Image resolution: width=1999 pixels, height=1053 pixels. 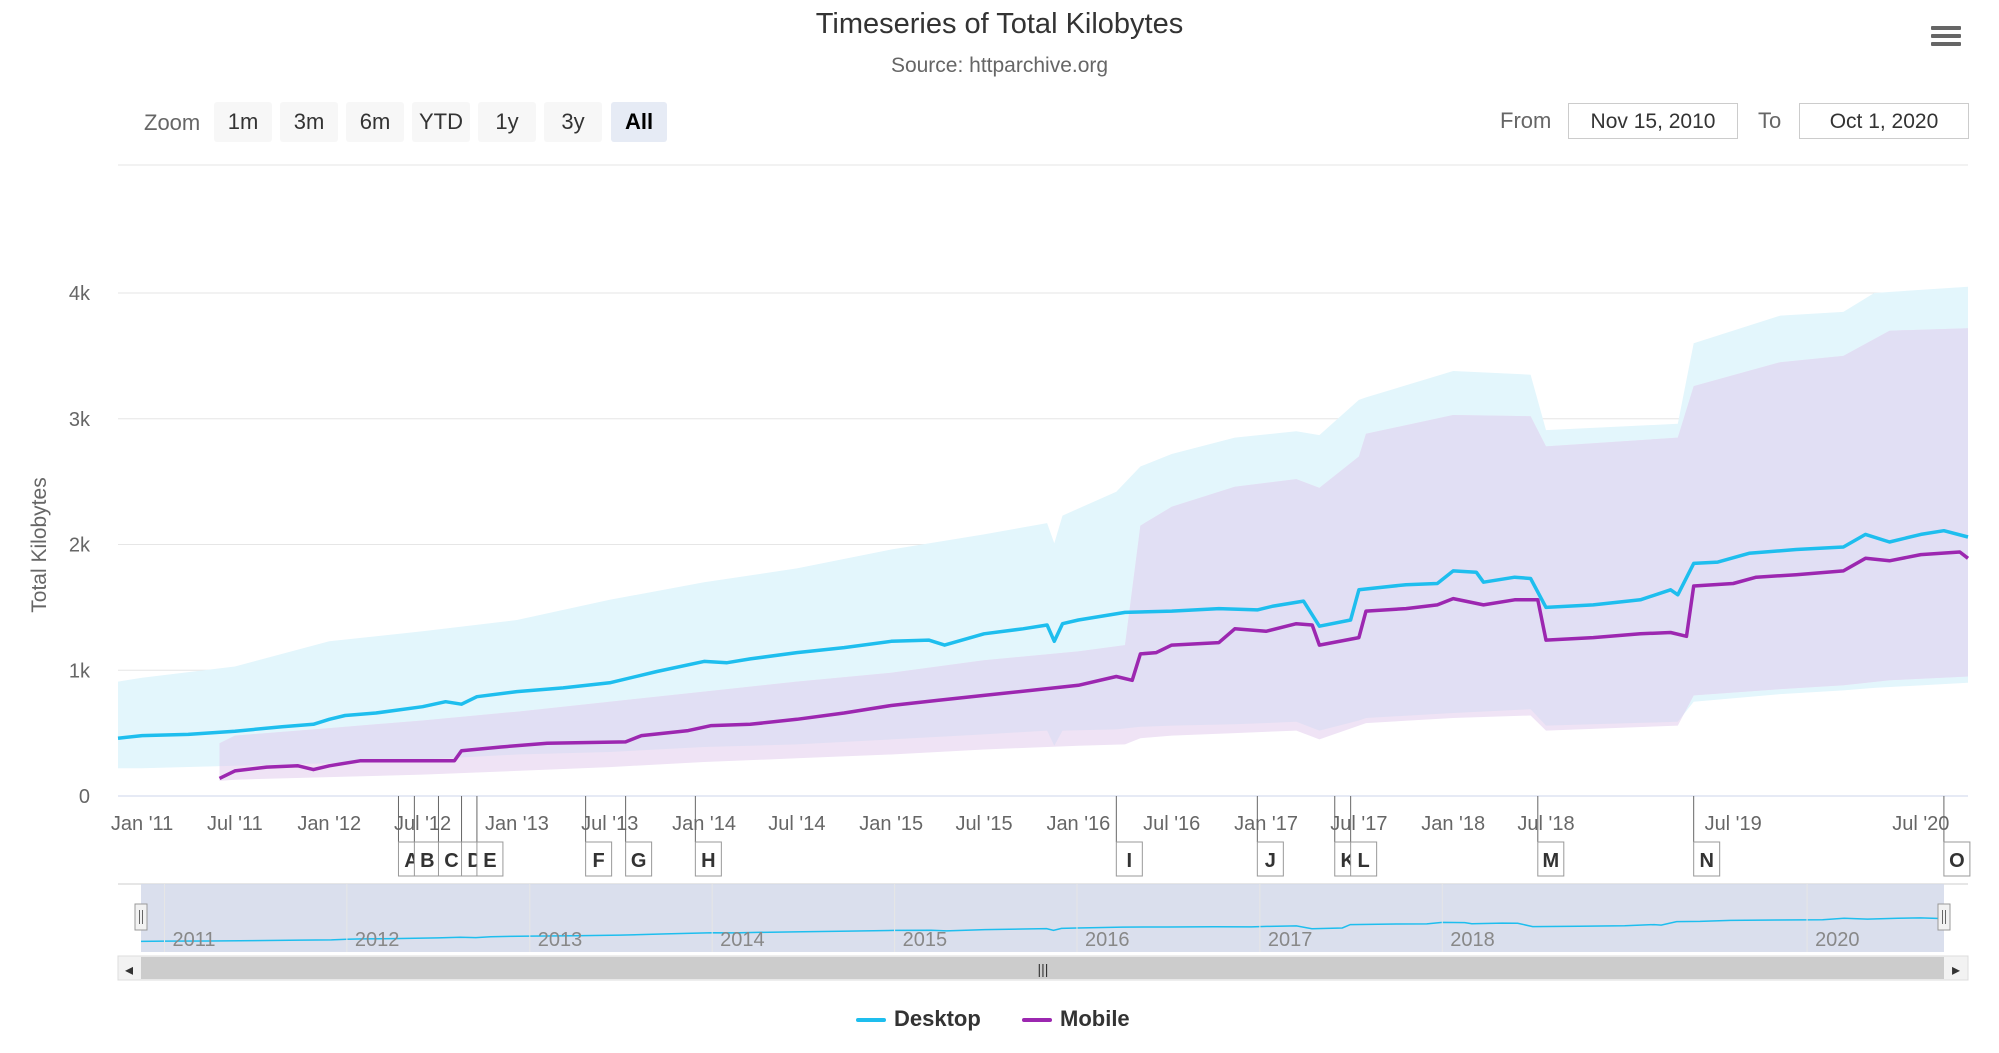 What do you see at coordinates (1551, 836) in the screenshot?
I see `event-flag: M` at bounding box center [1551, 836].